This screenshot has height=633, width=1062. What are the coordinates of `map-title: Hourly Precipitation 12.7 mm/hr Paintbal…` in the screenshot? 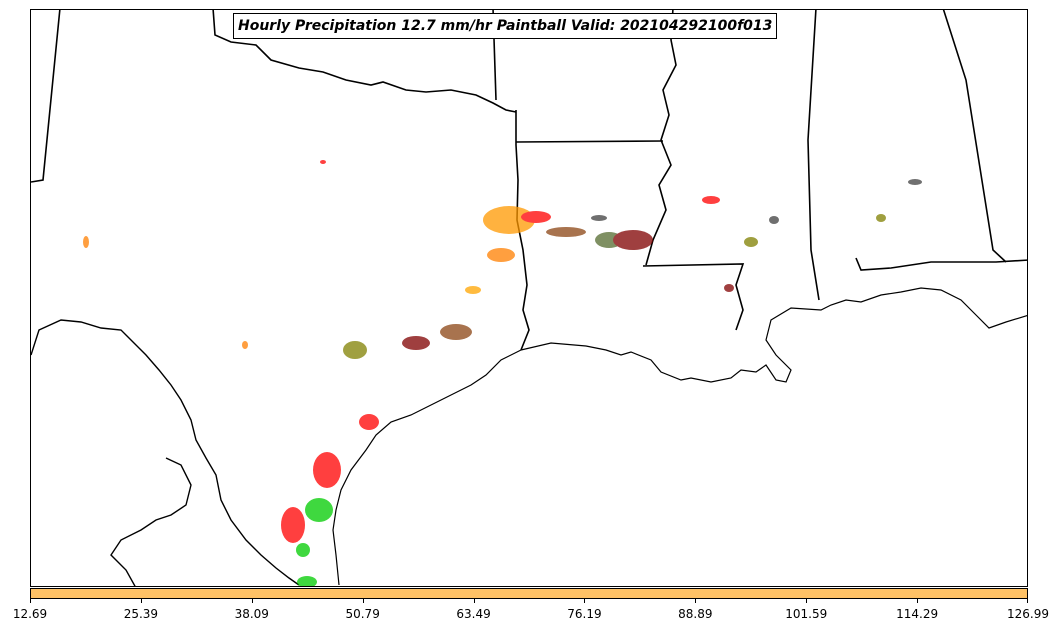 It's located at (505, 26).